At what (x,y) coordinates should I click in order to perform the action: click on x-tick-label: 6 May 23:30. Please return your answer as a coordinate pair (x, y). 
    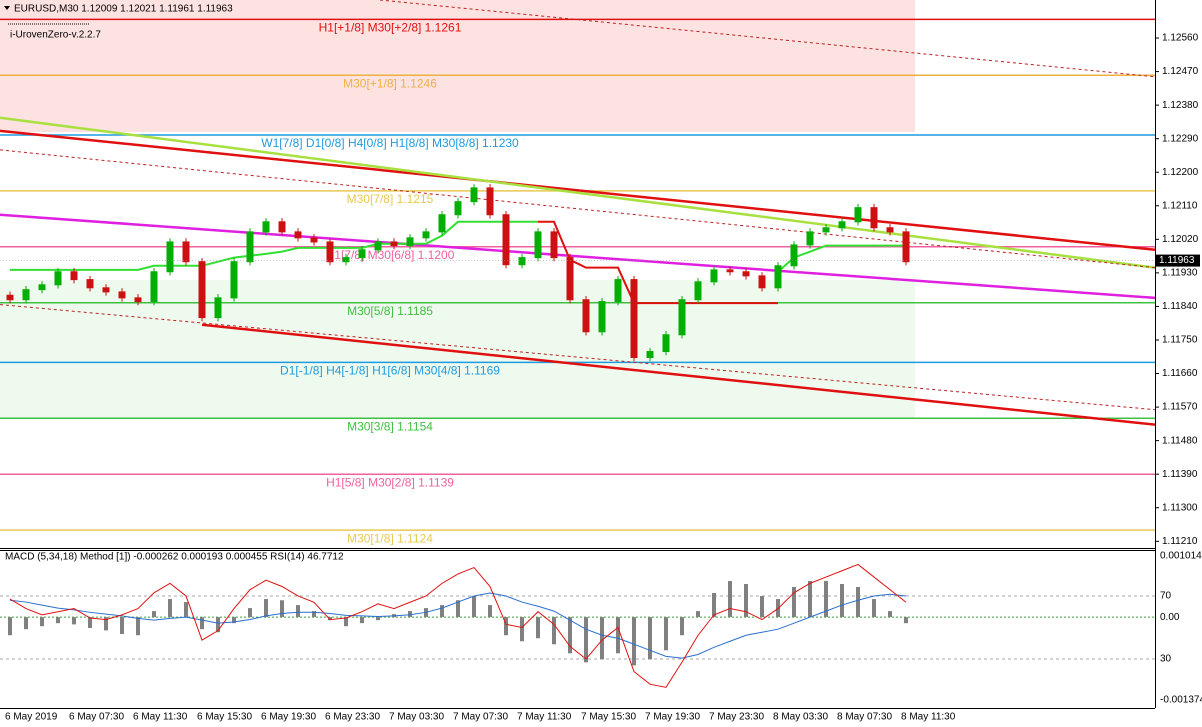
    Looking at the image, I should click on (352, 717).